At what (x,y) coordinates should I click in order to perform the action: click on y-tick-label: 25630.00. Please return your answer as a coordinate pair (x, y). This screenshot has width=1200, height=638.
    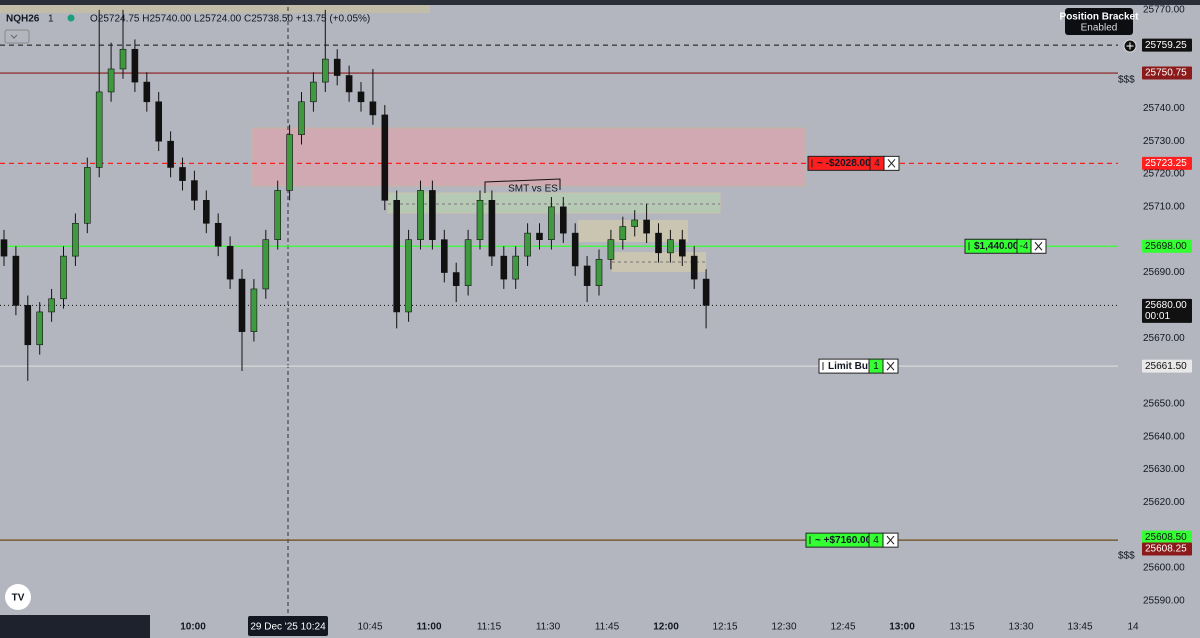
    Looking at the image, I should click on (1164, 469).